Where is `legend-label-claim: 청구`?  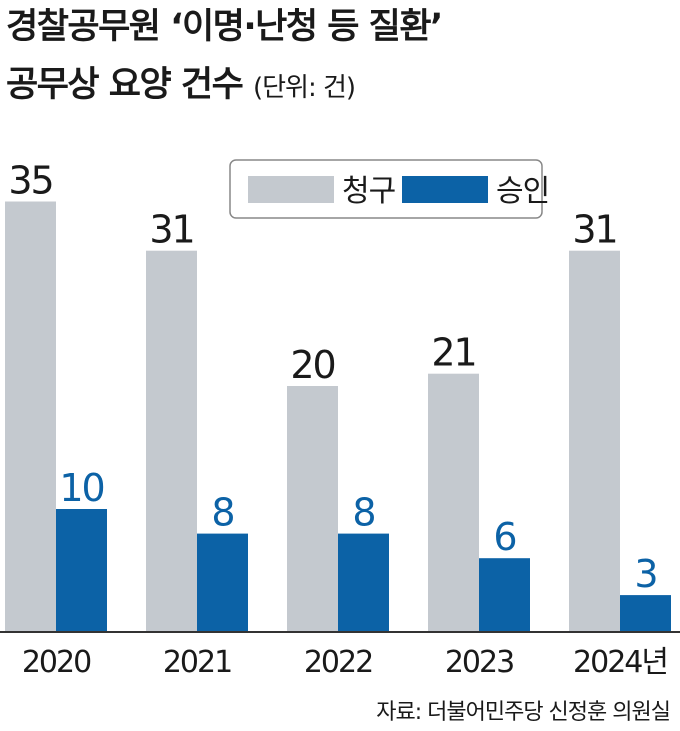
legend-label-claim: 청구 is located at coordinates (368, 191).